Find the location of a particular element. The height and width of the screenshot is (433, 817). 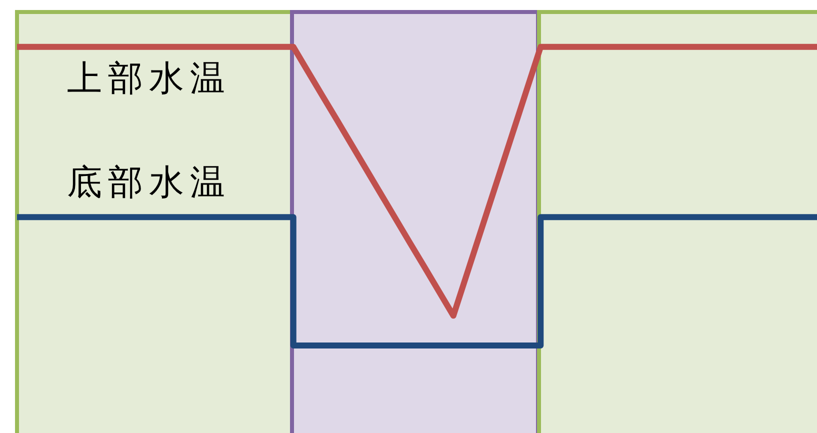

series-label: 上部水温 is located at coordinates (149, 79).